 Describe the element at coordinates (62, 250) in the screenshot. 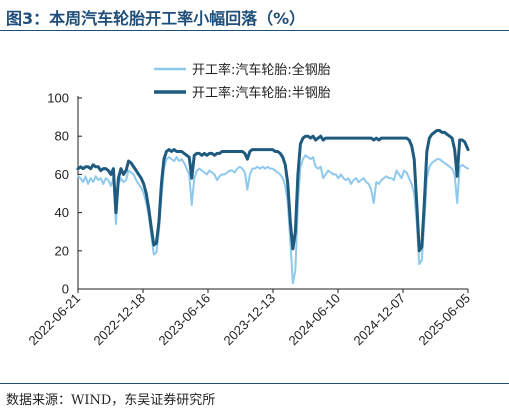

I see `y-tick-label: 20` at that location.